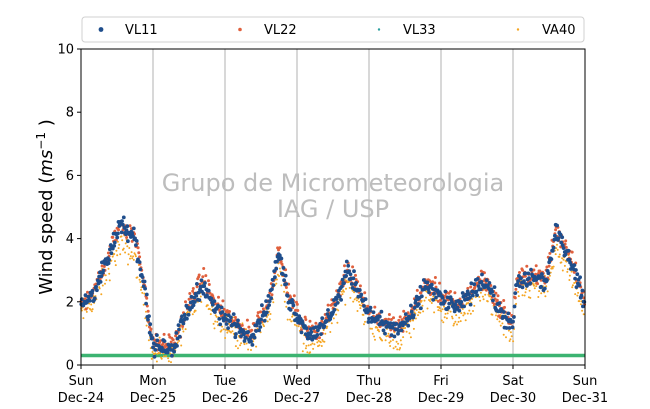  What do you see at coordinates (81, 398) in the screenshot?
I see `x-tick-label-date: Dec-24` at bounding box center [81, 398].